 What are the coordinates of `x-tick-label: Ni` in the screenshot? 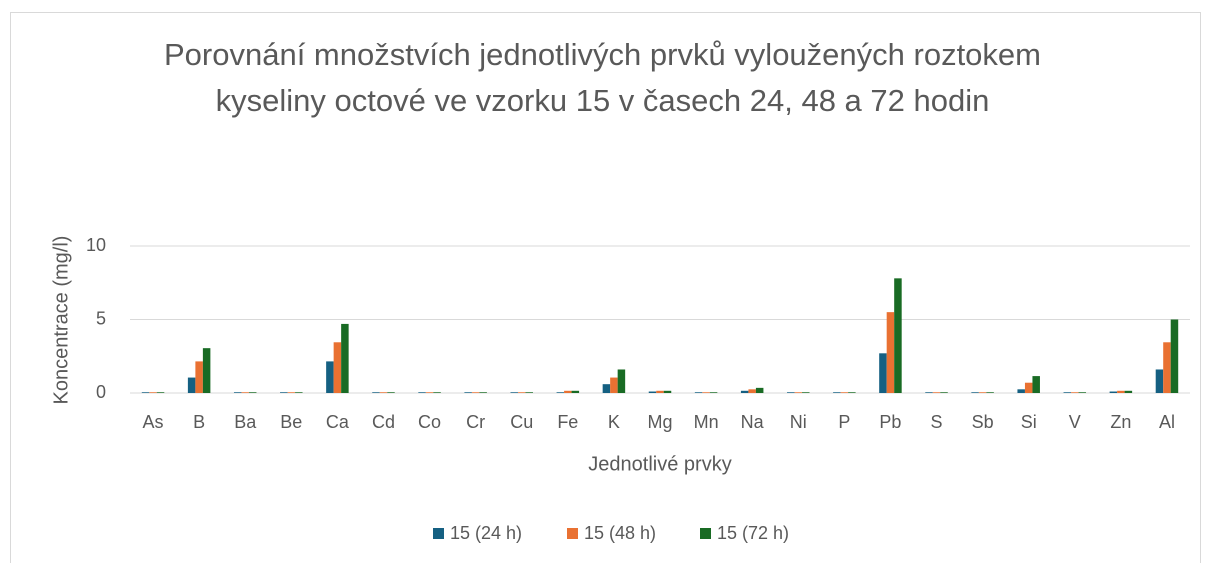 It's located at (798, 422).